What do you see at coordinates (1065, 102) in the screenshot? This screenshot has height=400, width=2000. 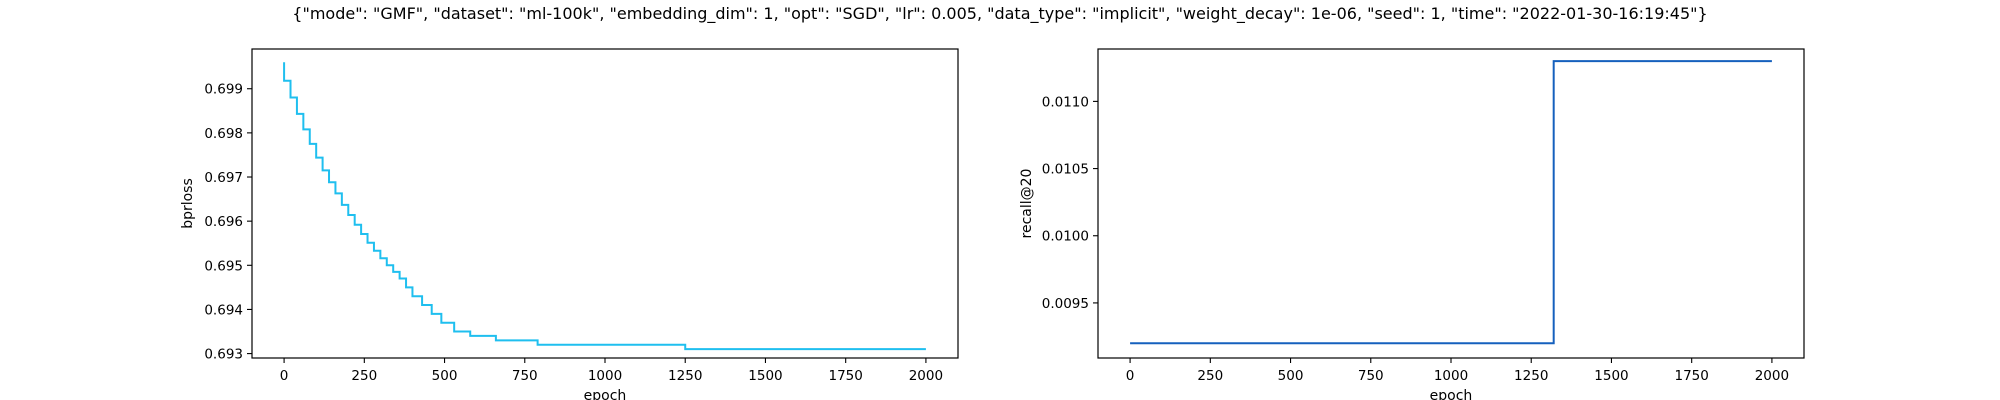 I see `y-tick-label: 0.0110` at bounding box center [1065, 102].